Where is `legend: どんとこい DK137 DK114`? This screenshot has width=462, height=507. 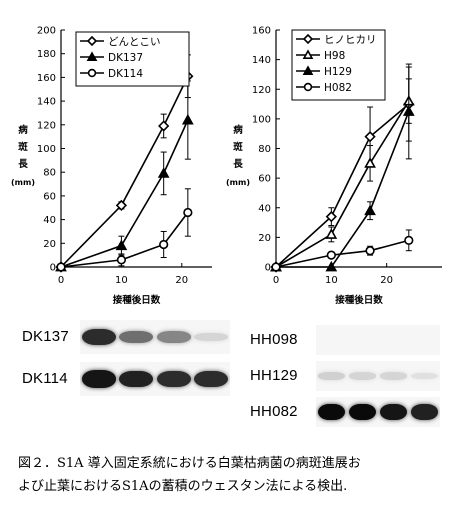 legend: どんとこい DK137 DK114 is located at coordinates (132, 59).